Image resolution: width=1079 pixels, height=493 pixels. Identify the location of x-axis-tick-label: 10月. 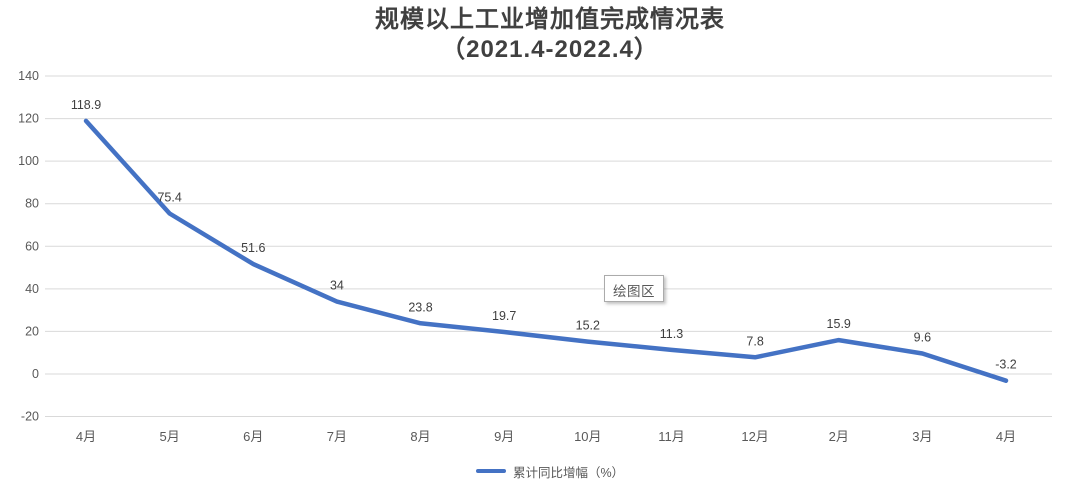
(587, 436).